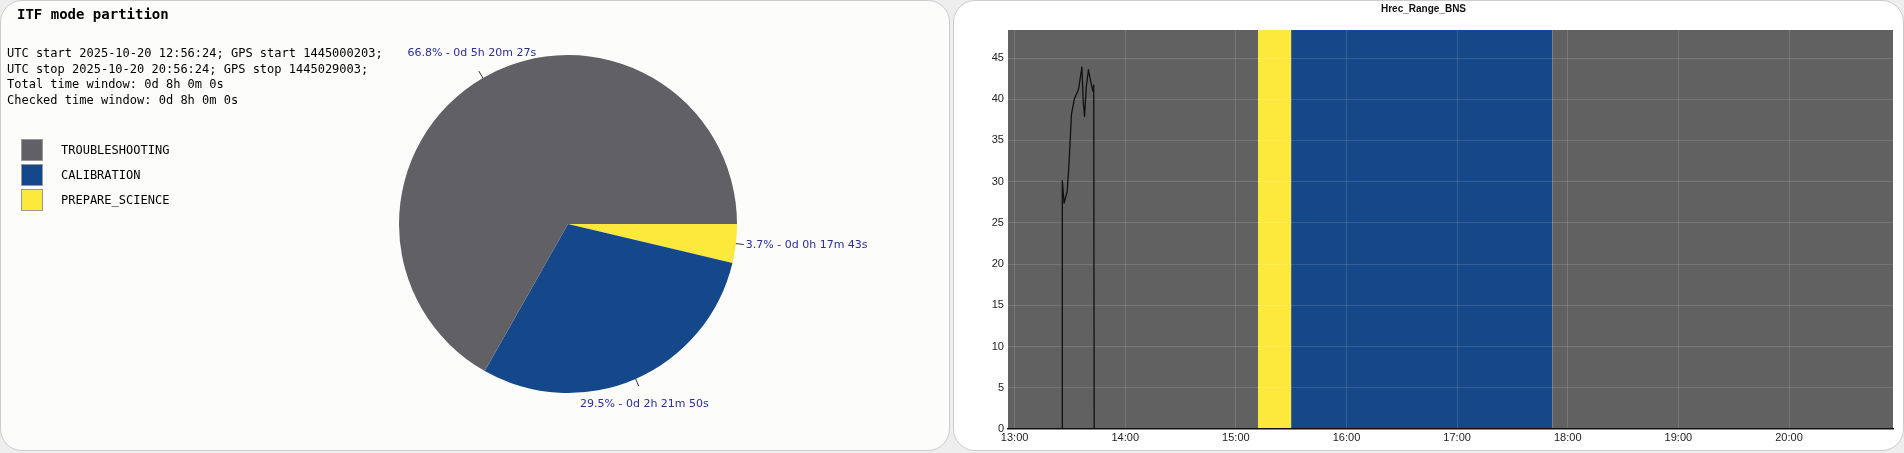 This screenshot has height=453, width=1904. What do you see at coordinates (123, 100) in the screenshot?
I see `text: Checked time window: 0d 8h 0m 0s` at bounding box center [123, 100].